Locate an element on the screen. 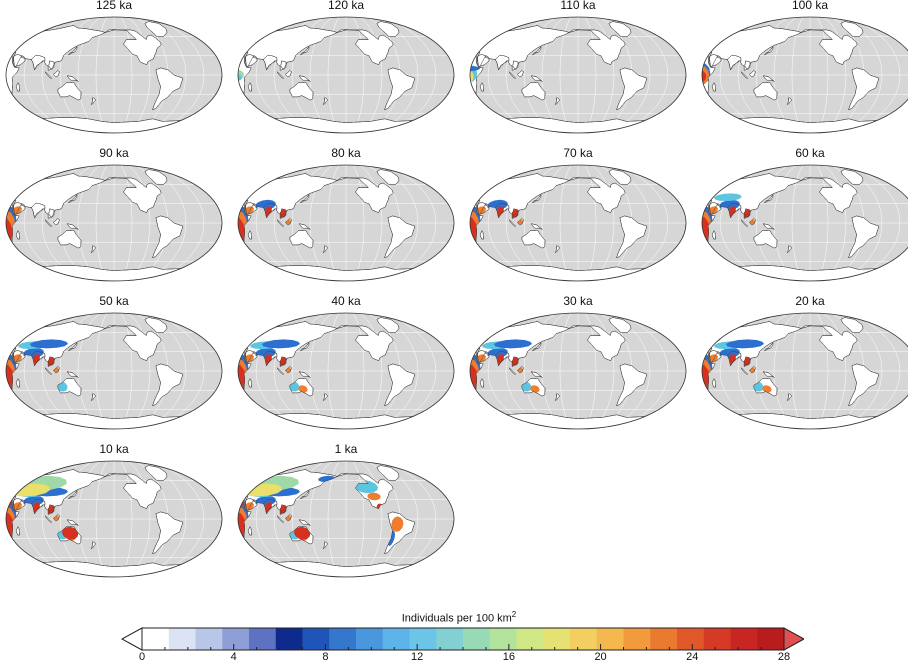  map-panel-title: 10 ka is located at coordinates (114, 449).